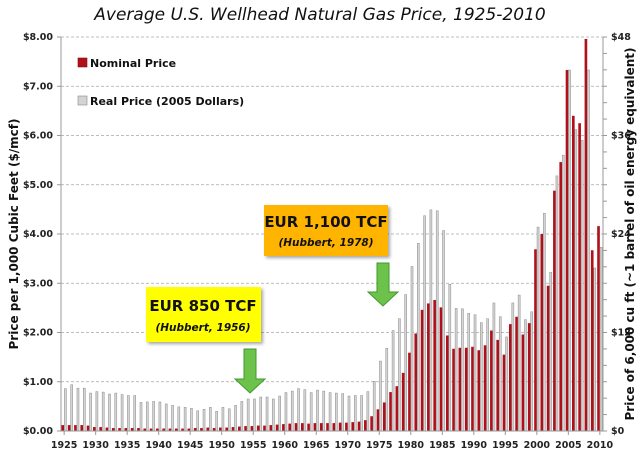 This screenshot has height=463, width=640. What do you see at coordinates (38, 382) in the screenshot?
I see `y-tick-label: $1.00` at bounding box center [38, 382].